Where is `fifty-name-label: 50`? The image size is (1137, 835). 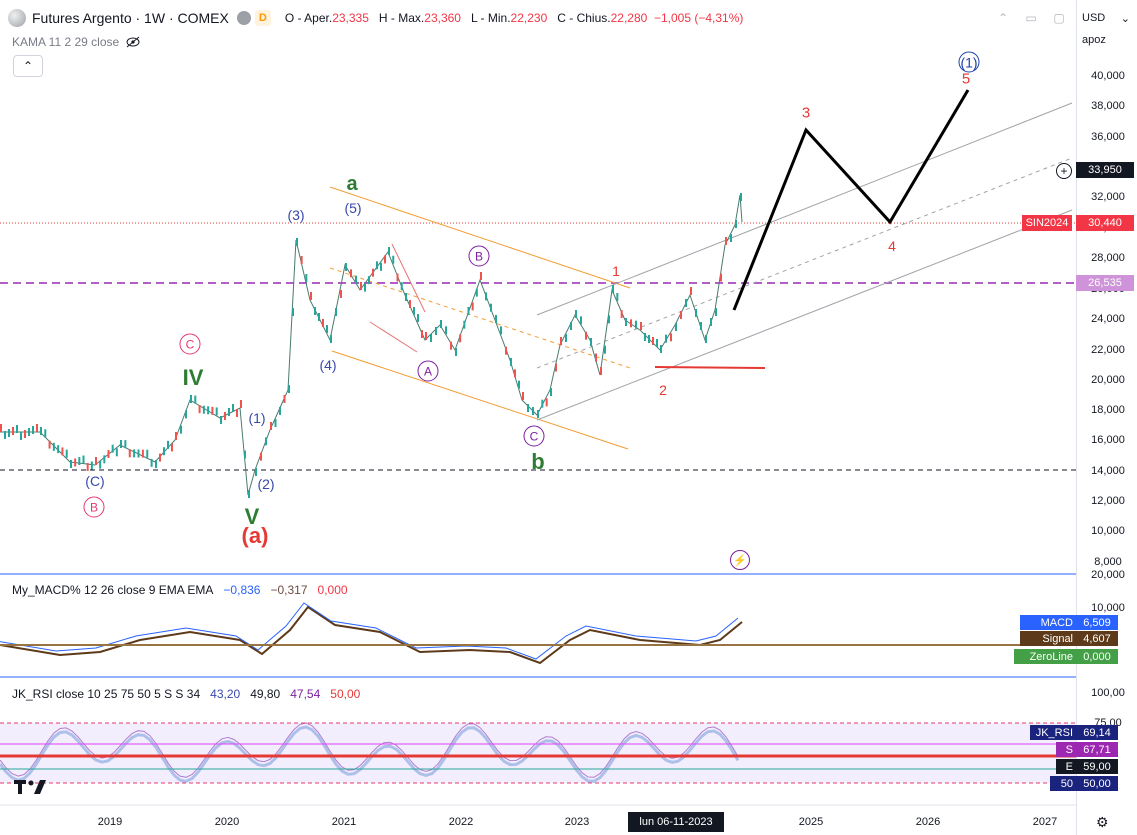
fifty-name-label: 50 is located at coordinates (1063, 783).